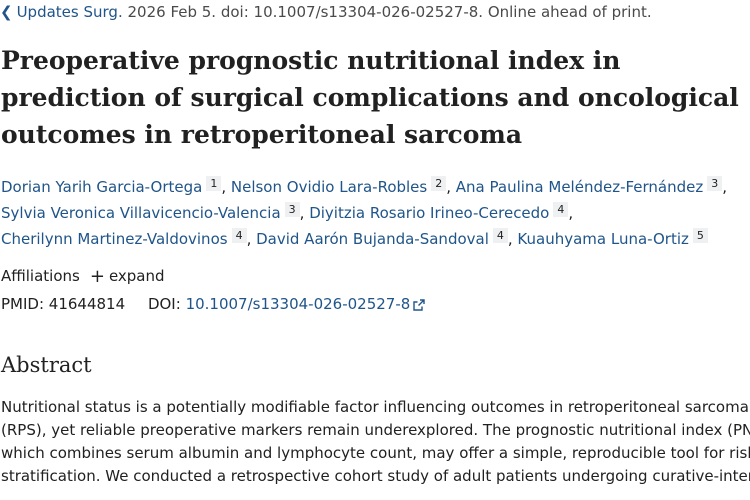  What do you see at coordinates (329, 187) in the screenshot?
I see `author-name: Nelson Ovidio Lara-Robles` at bounding box center [329, 187].